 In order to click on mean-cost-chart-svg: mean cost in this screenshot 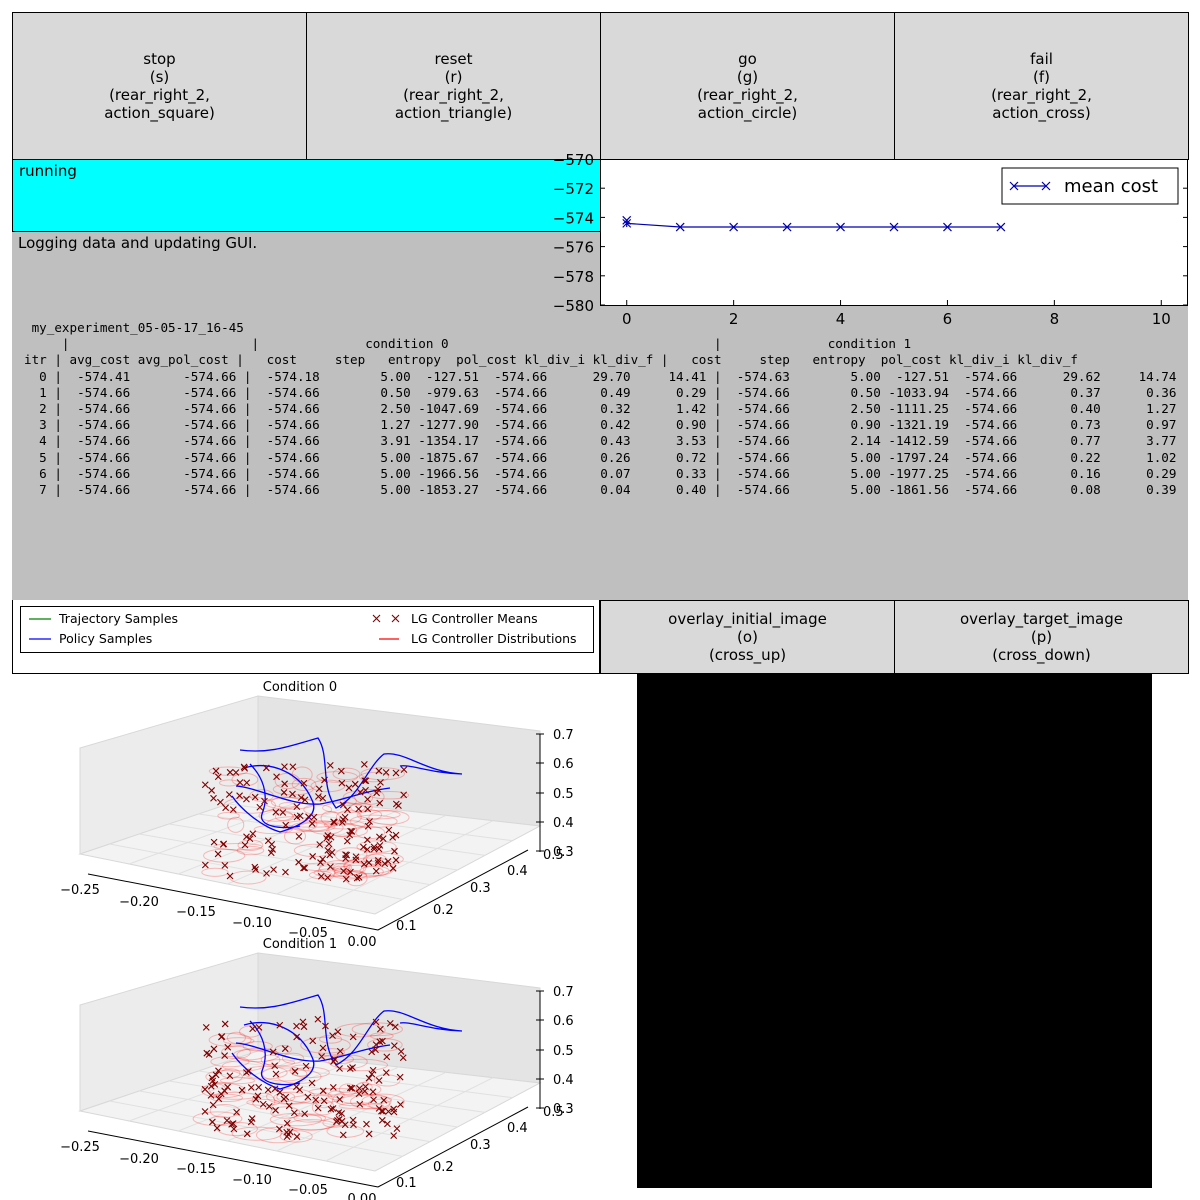, I will do `click(894, 232)`.